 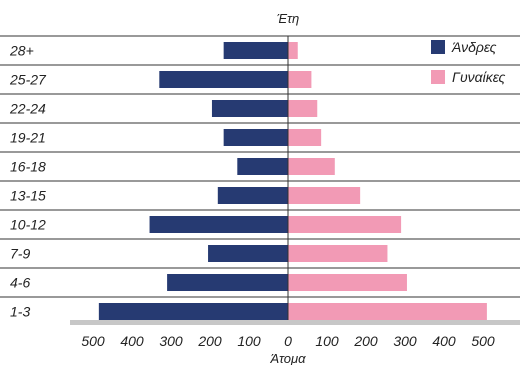 I want to click on legend-label: Άνδρες, so click(x=474, y=47).